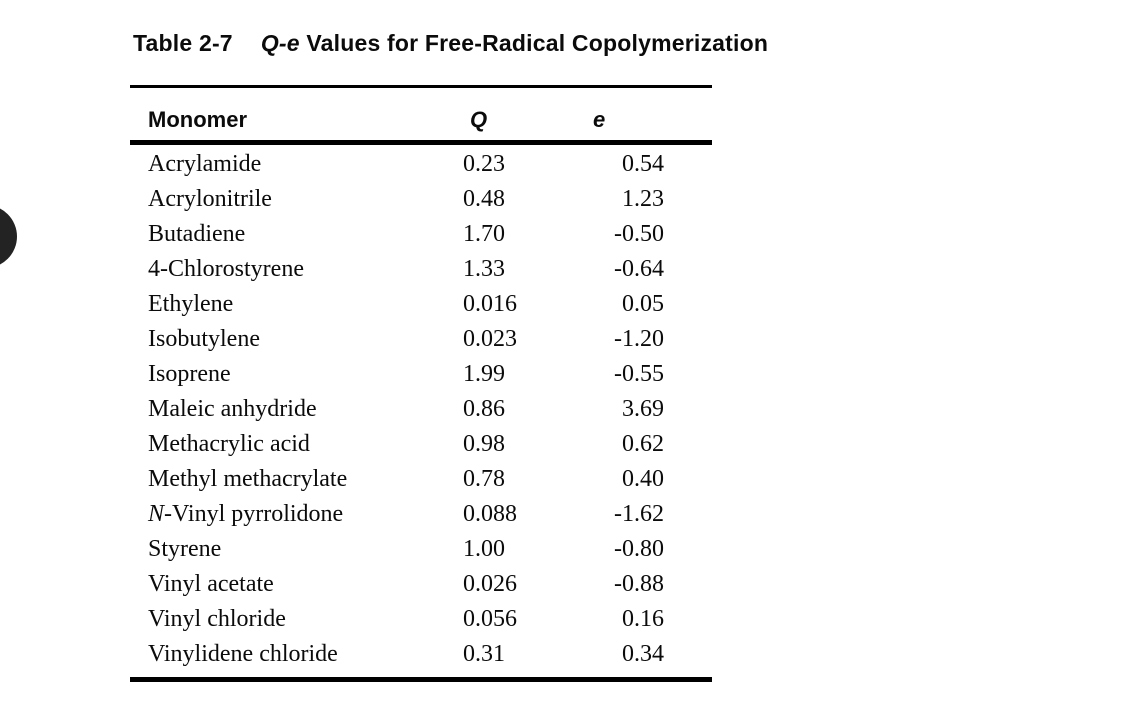 Image resolution: width=1146 pixels, height=716 pixels. Describe the element at coordinates (183, 43) in the screenshot. I see `table-caption-label: Table 2-7` at that location.